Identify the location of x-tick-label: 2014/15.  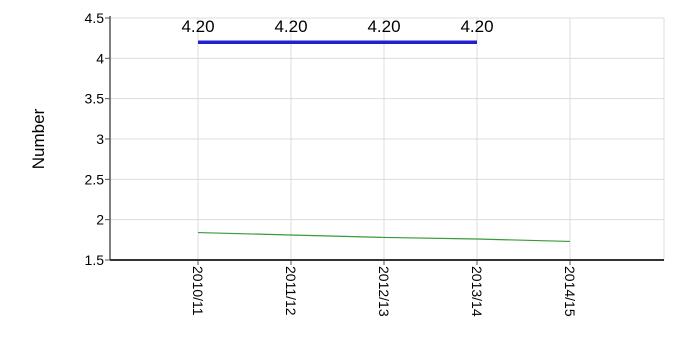
(570, 291).